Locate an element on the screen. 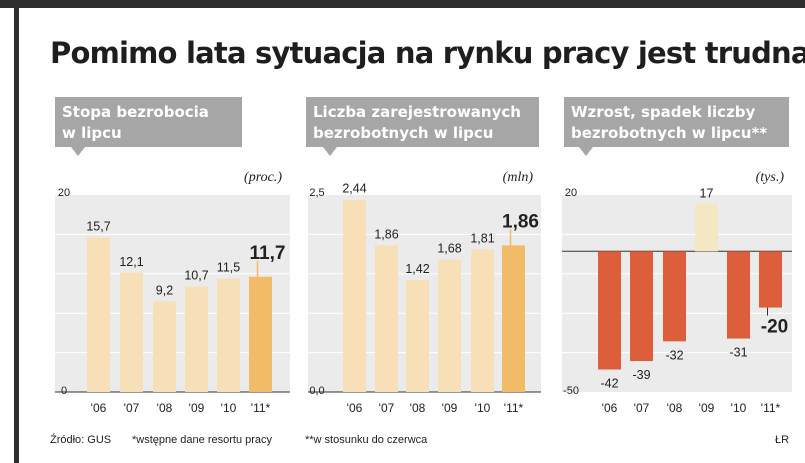  chart-3-category-label: '09 is located at coordinates (707, 408).